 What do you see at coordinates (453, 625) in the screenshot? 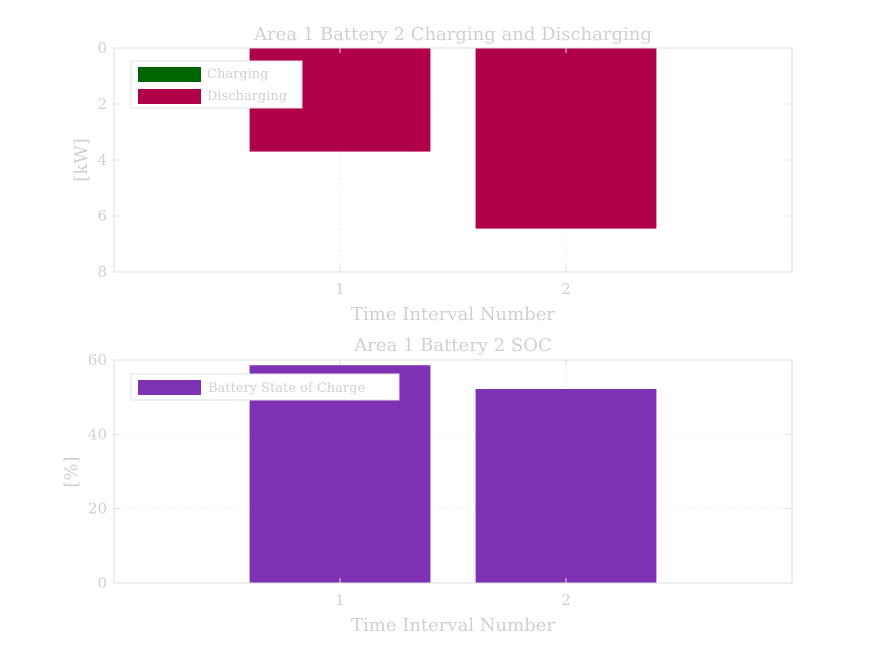
I see `chart2-x-axis-label: Time Interval Number` at bounding box center [453, 625].